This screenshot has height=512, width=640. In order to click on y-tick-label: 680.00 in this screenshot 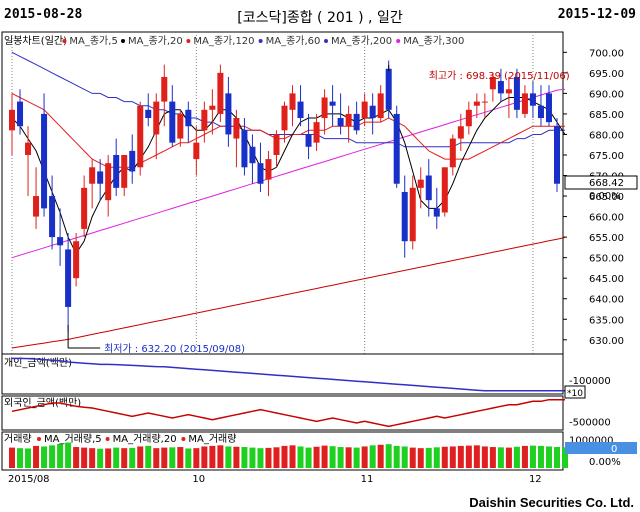, I will do `click(606, 135)`.